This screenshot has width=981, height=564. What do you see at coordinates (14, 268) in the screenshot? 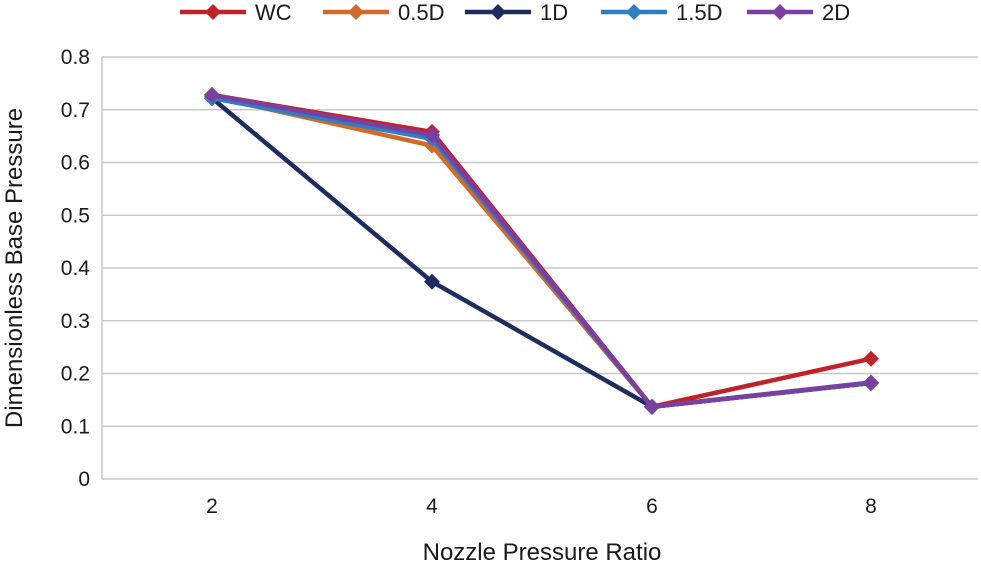
I see `y-axis-title: Dimensionless Base Pressure` at bounding box center [14, 268].